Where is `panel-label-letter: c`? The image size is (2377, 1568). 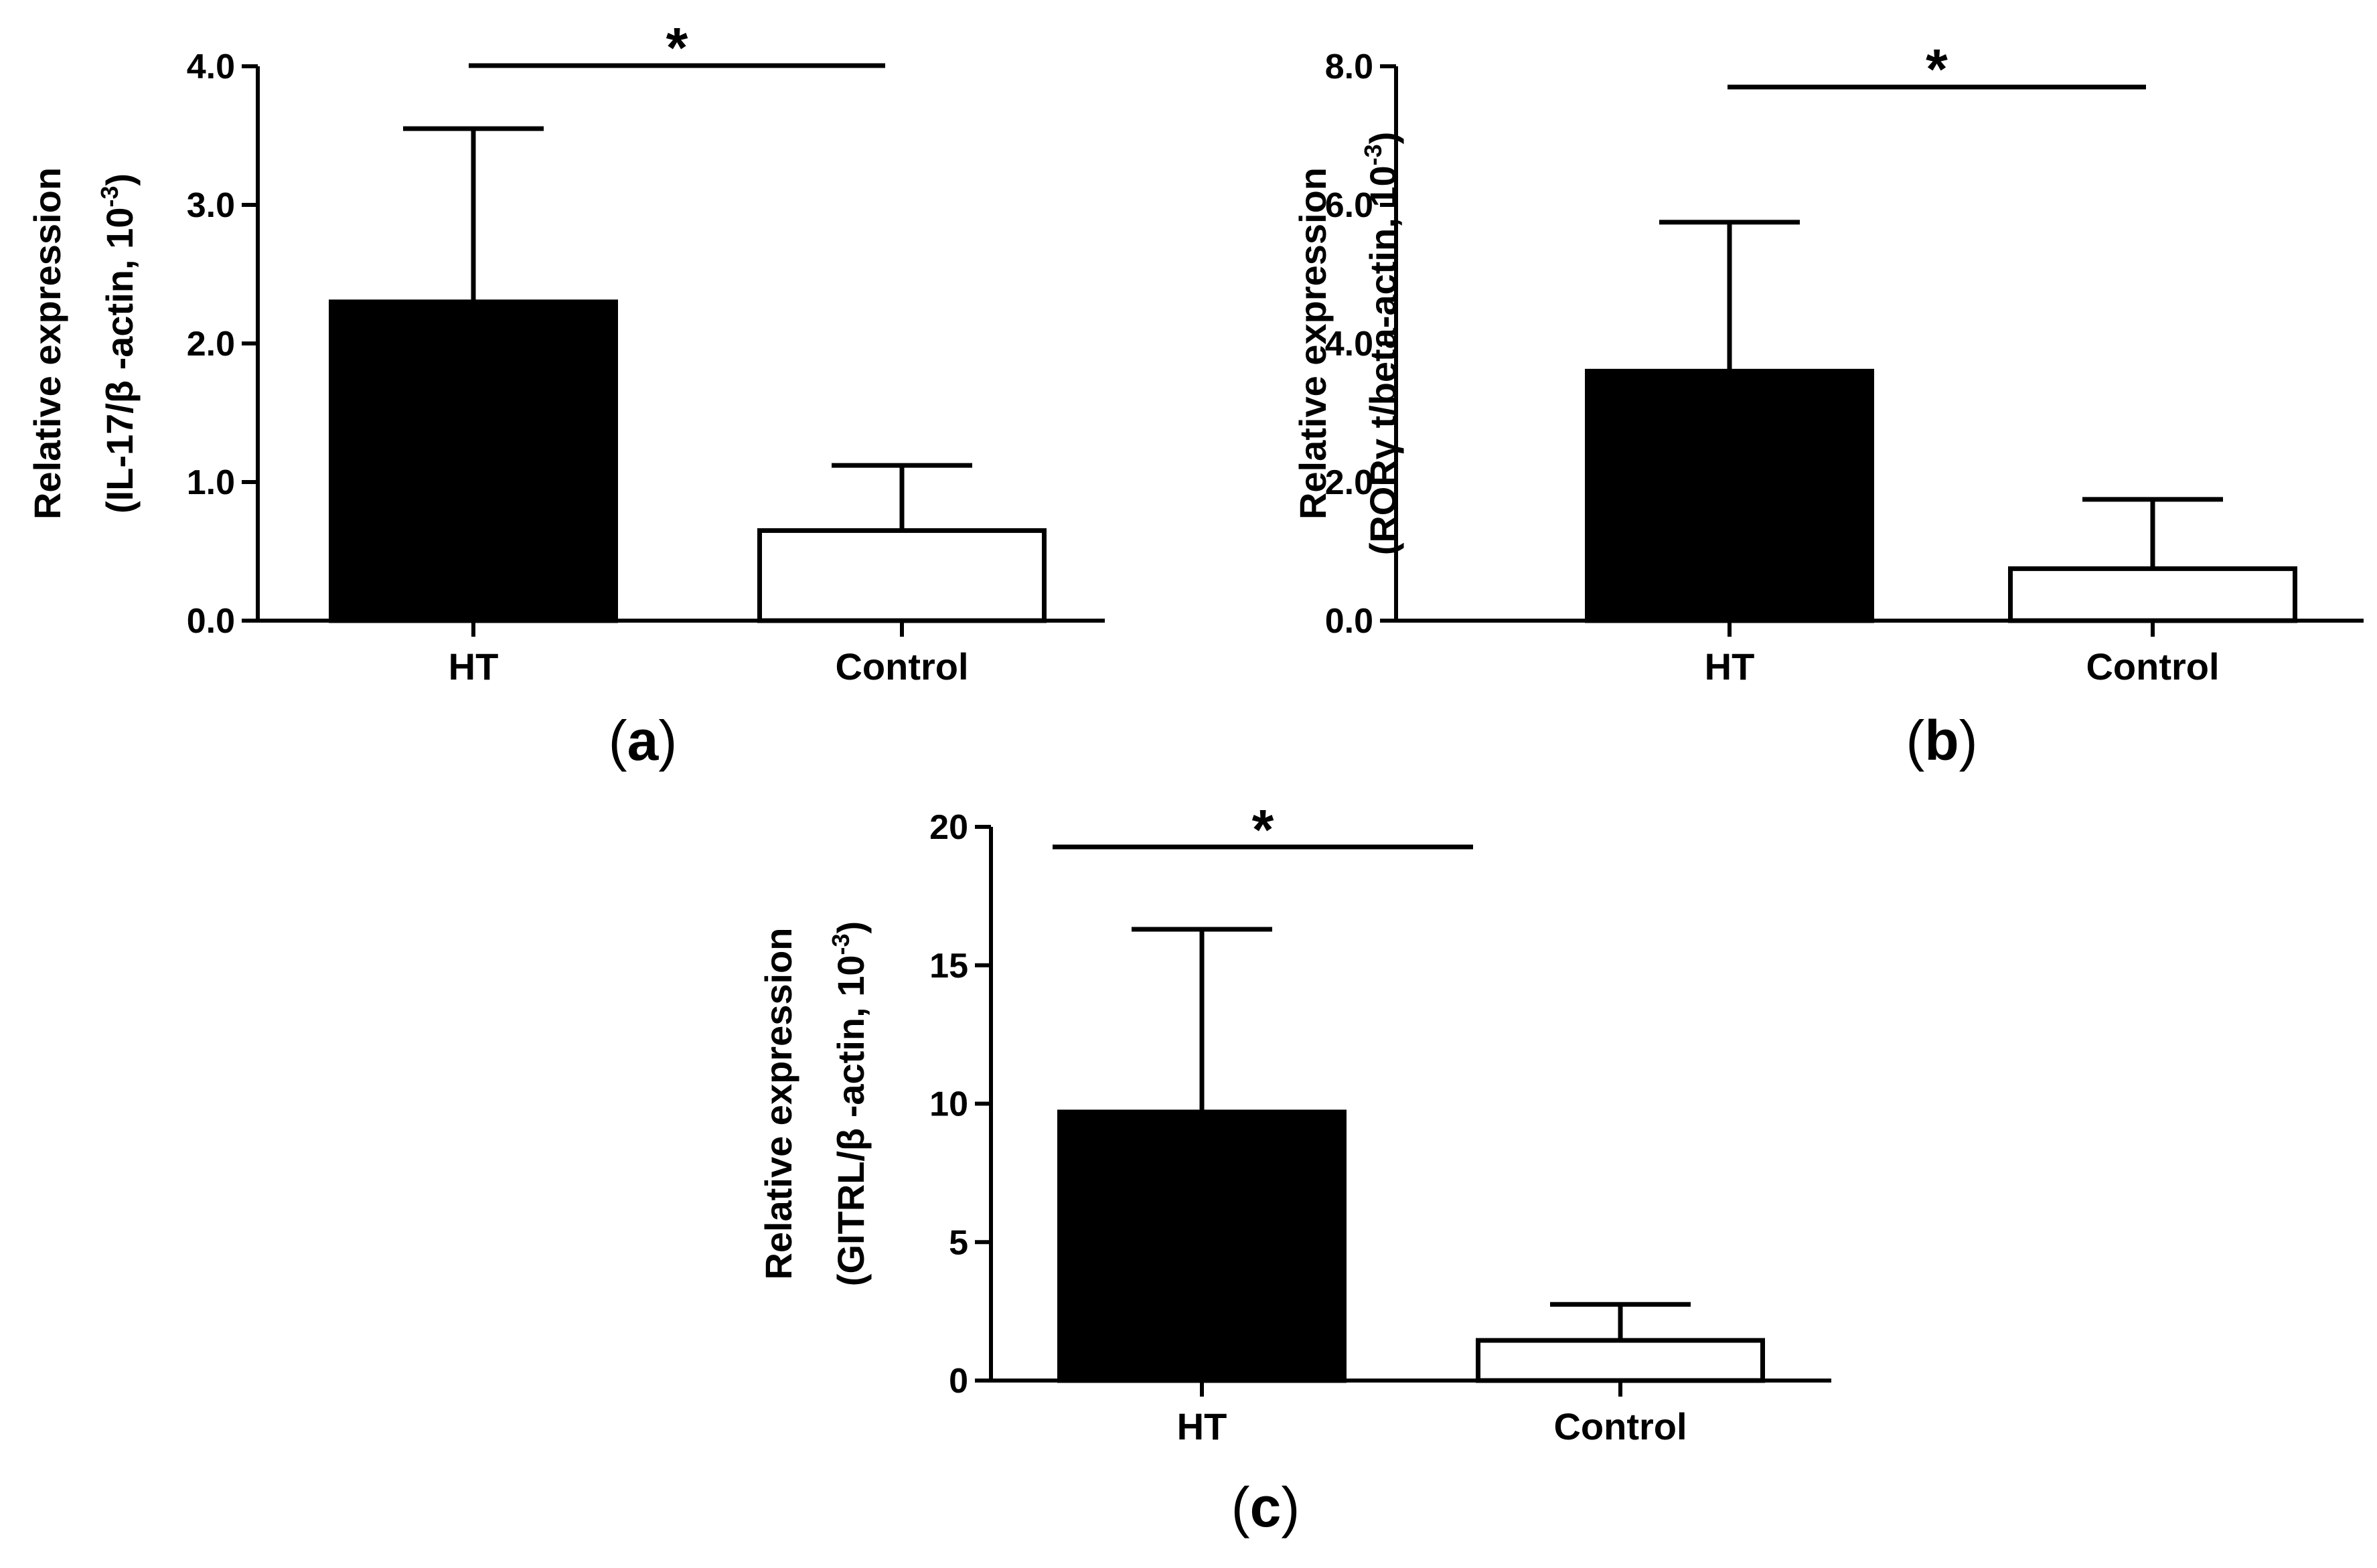 panel-label-letter: c is located at coordinates (1266, 1507).